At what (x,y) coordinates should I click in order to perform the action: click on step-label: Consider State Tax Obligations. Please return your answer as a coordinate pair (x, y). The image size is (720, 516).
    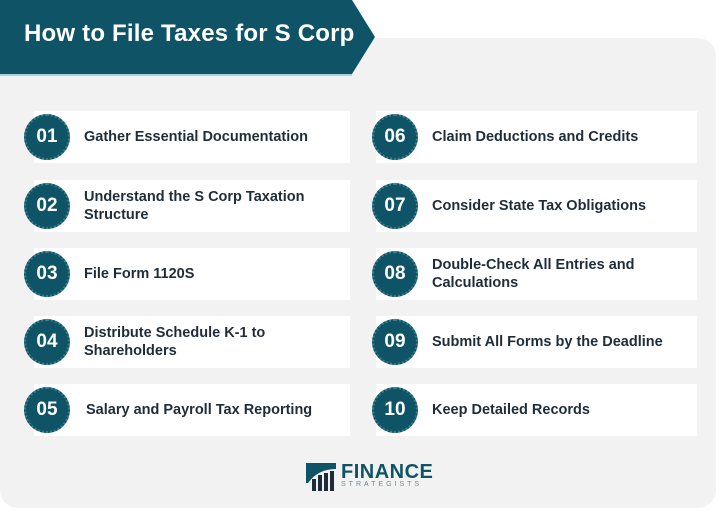
    Looking at the image, I should click on (539, 206).